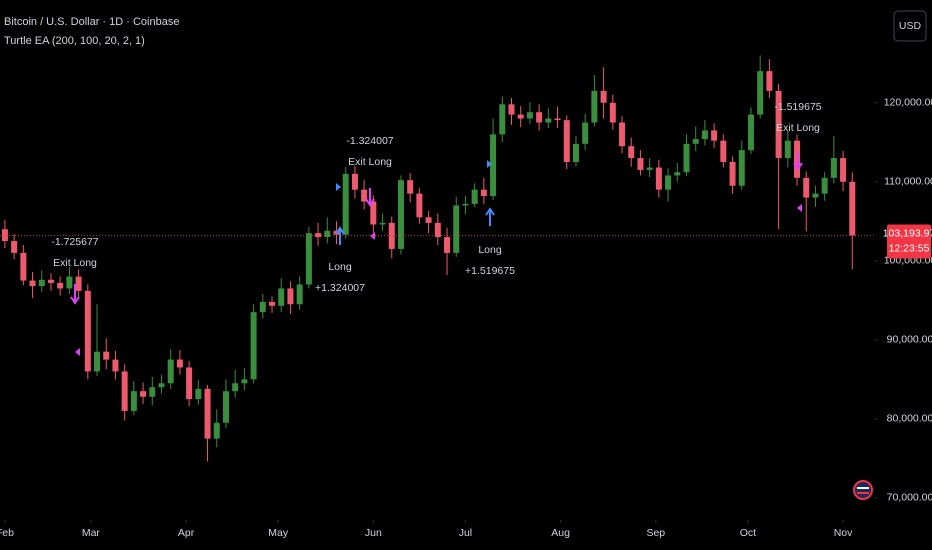 This screenshot has width=932, height=550. Describe the element at coordinates (909, 340) in the screenshot. I see `y-tick-label: 90,000.00` at that location.